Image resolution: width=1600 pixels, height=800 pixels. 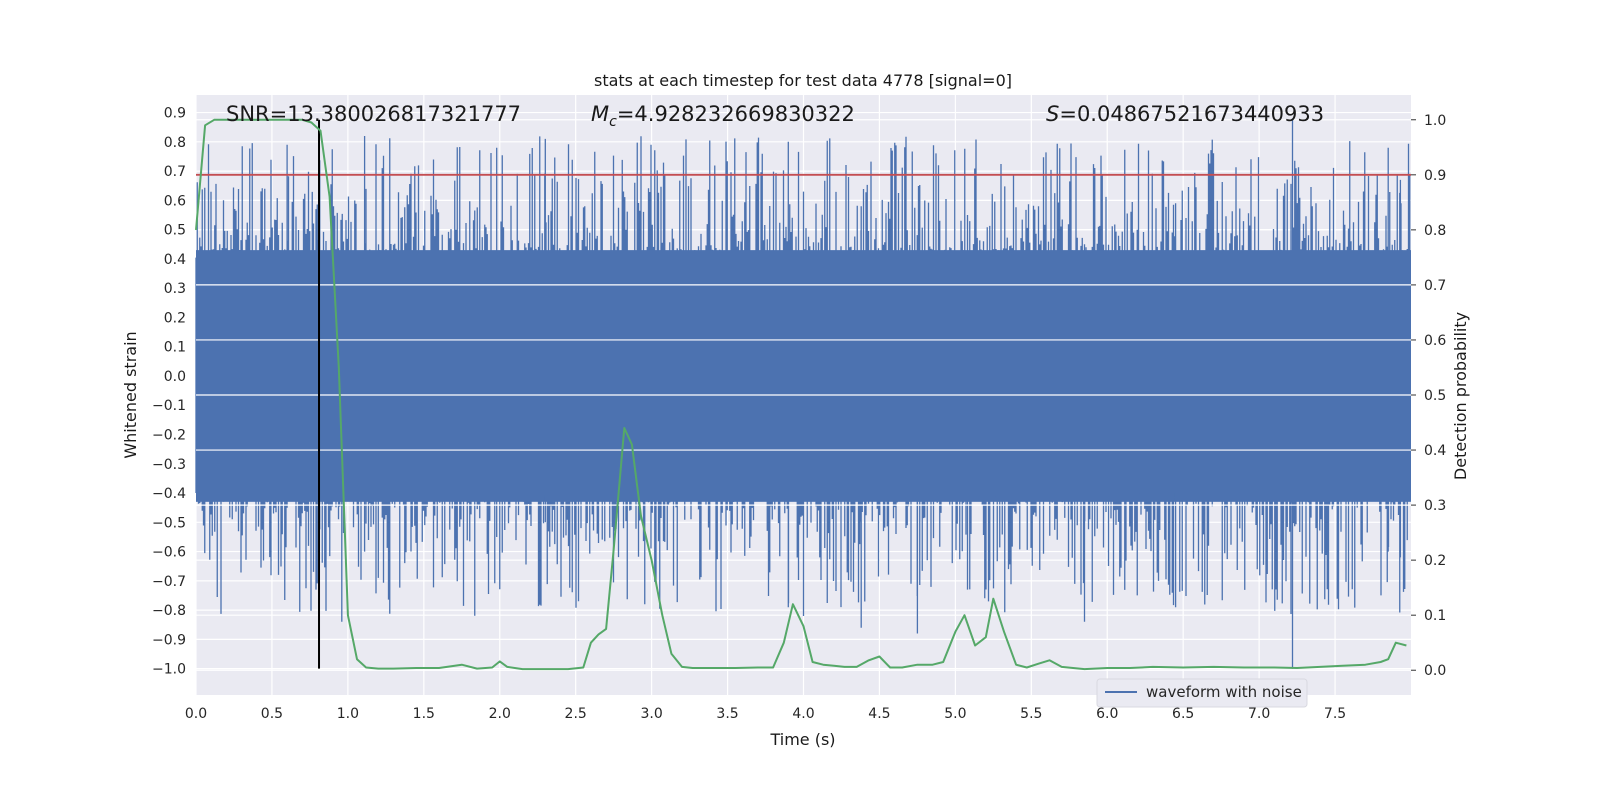 What do you see at coordinates (1335, 714) in the screenshot?
I see `x-tick-label: 7.5` at bounding box center [1335, 714].